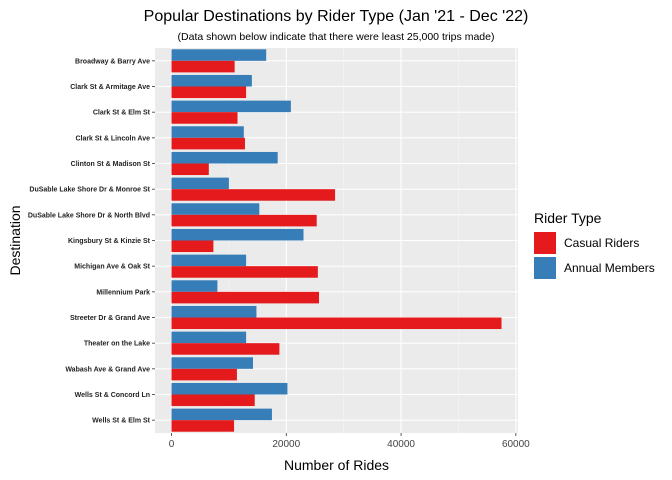 The height and width of the screenshot is (480, 672). What do you see at coordinates (112, 395) in the screenshot?
I see `y-tick-label: Wells St & Concord Ln` at bounding box center [112, 395].